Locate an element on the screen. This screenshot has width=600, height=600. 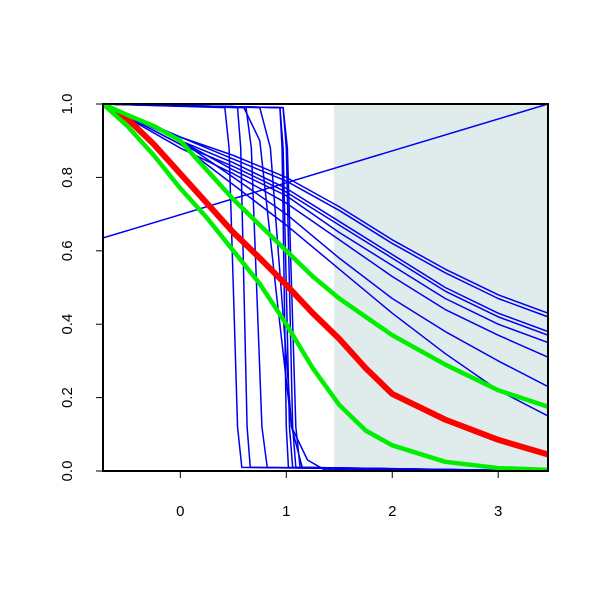
y-tick-label: 0.0 is located at coordinates (67, 471).